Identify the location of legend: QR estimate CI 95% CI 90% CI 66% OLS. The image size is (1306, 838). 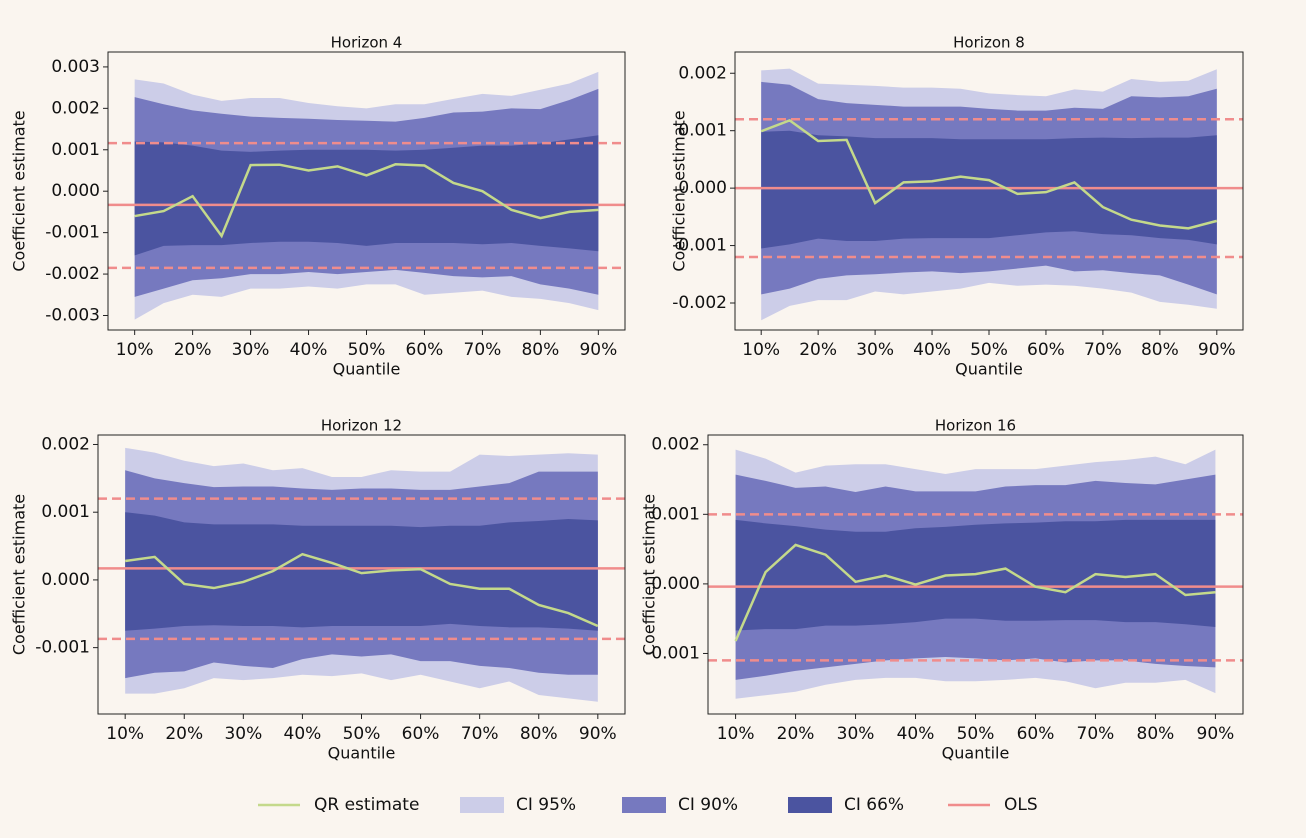
(648, 805).